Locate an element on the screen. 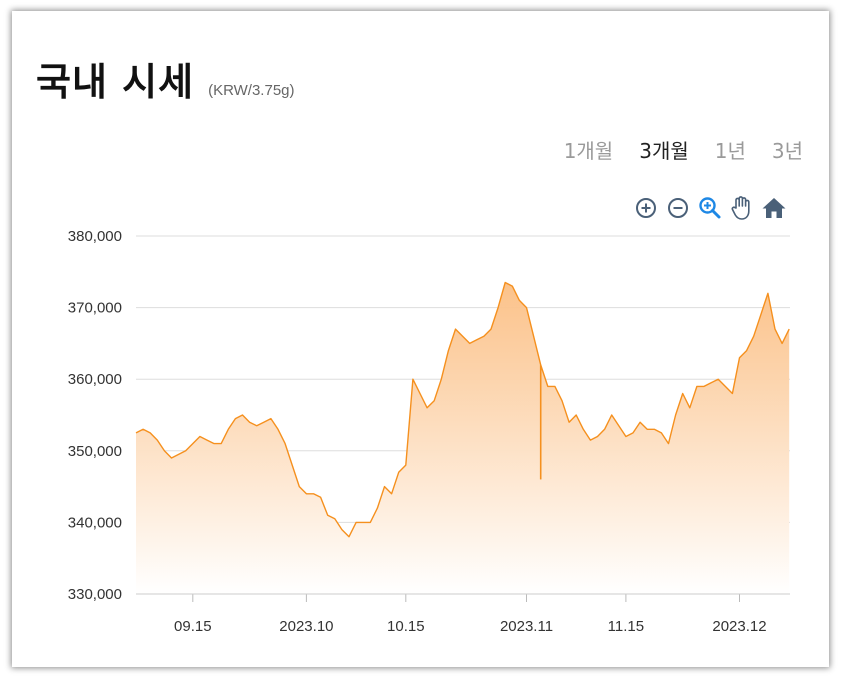  page-title: 국내 시세 is located at coordinates (115, 82).